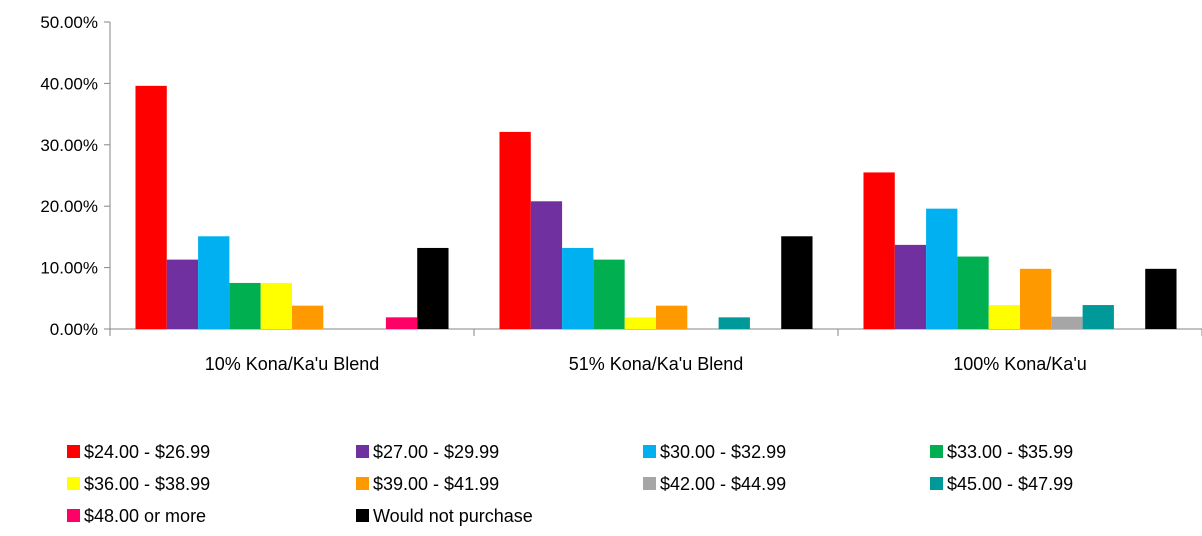  What do you see at coordinates (147, 484) in the screenshot?
I see `legend-label: $36.00 - $38.99` at bounding box center [147, 484].